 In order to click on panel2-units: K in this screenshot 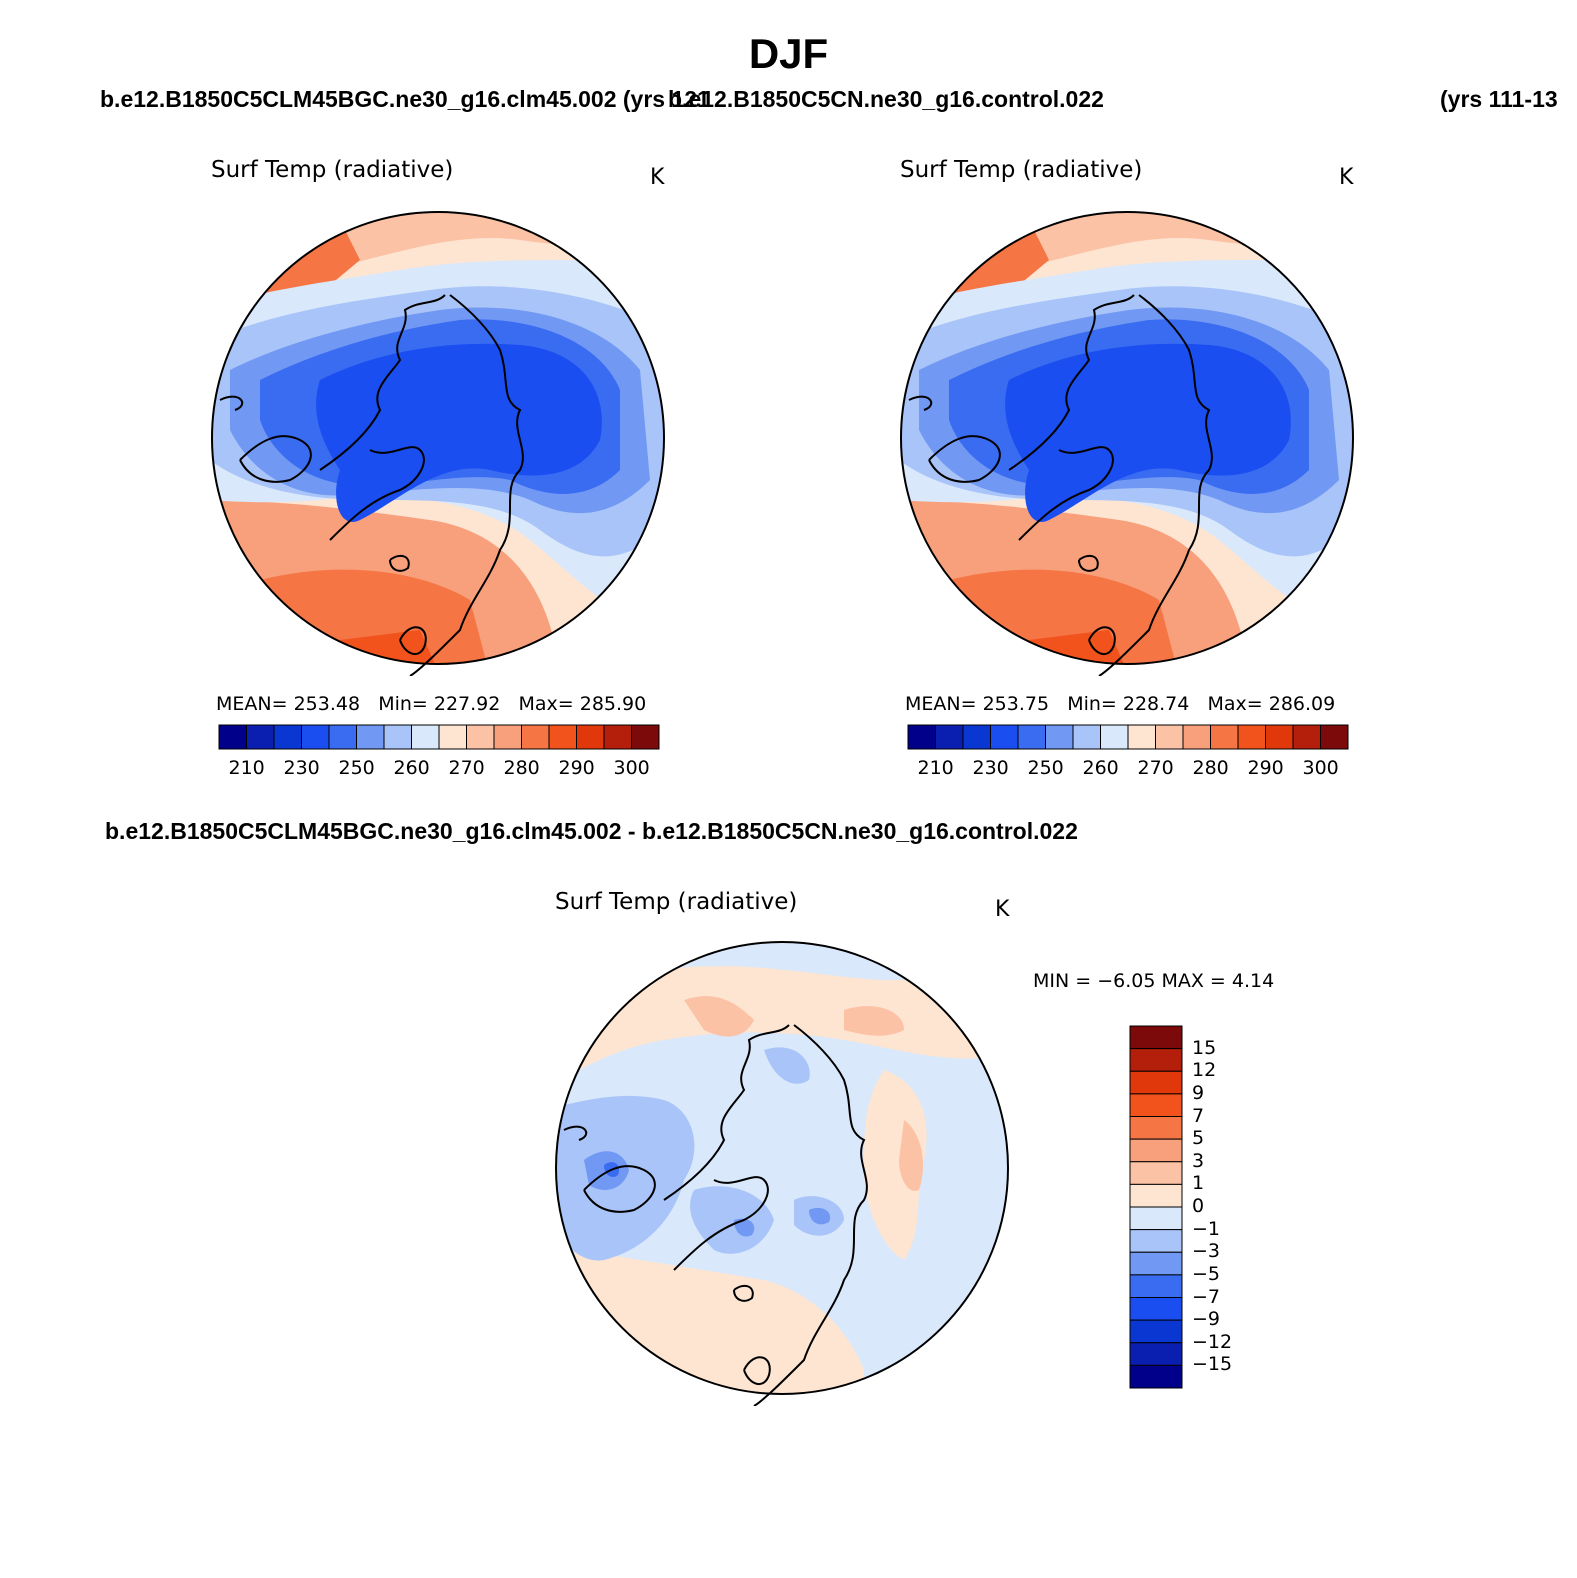, I will do `click(1346, 177)`.